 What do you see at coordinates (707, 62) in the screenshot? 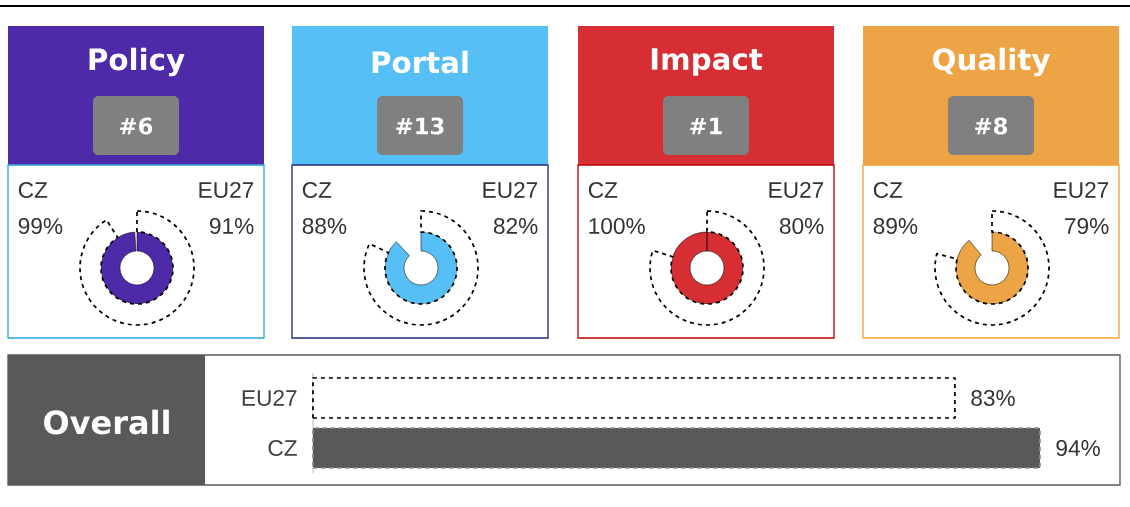
I see `text: Impact` at bounding box center [707, 62].